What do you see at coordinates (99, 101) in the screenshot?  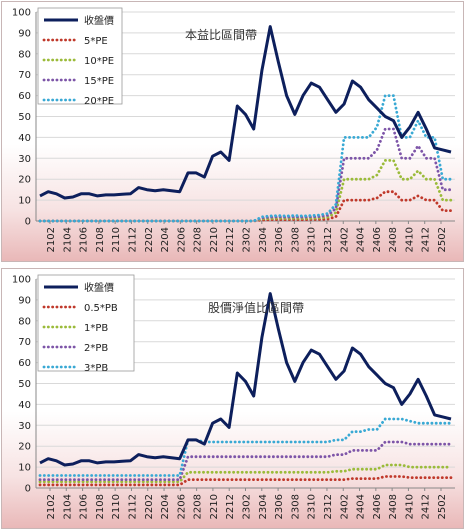 I see `legend-label: 20*PE` at bounding box center [99, 101].